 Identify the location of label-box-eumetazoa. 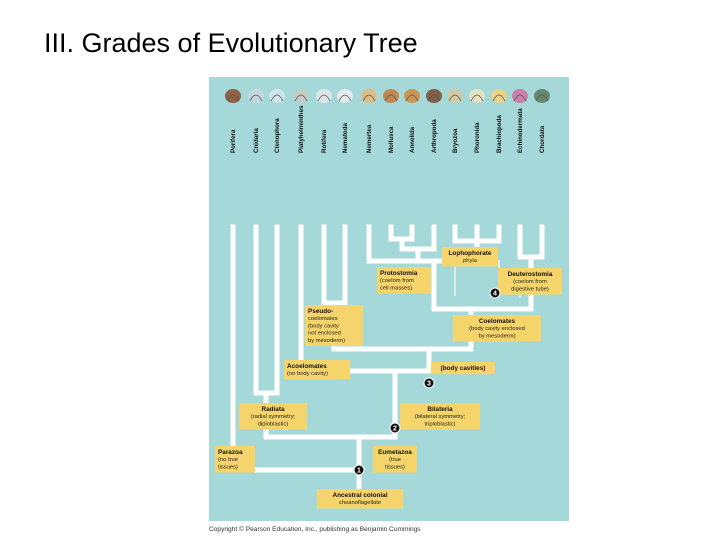
(395, 459).